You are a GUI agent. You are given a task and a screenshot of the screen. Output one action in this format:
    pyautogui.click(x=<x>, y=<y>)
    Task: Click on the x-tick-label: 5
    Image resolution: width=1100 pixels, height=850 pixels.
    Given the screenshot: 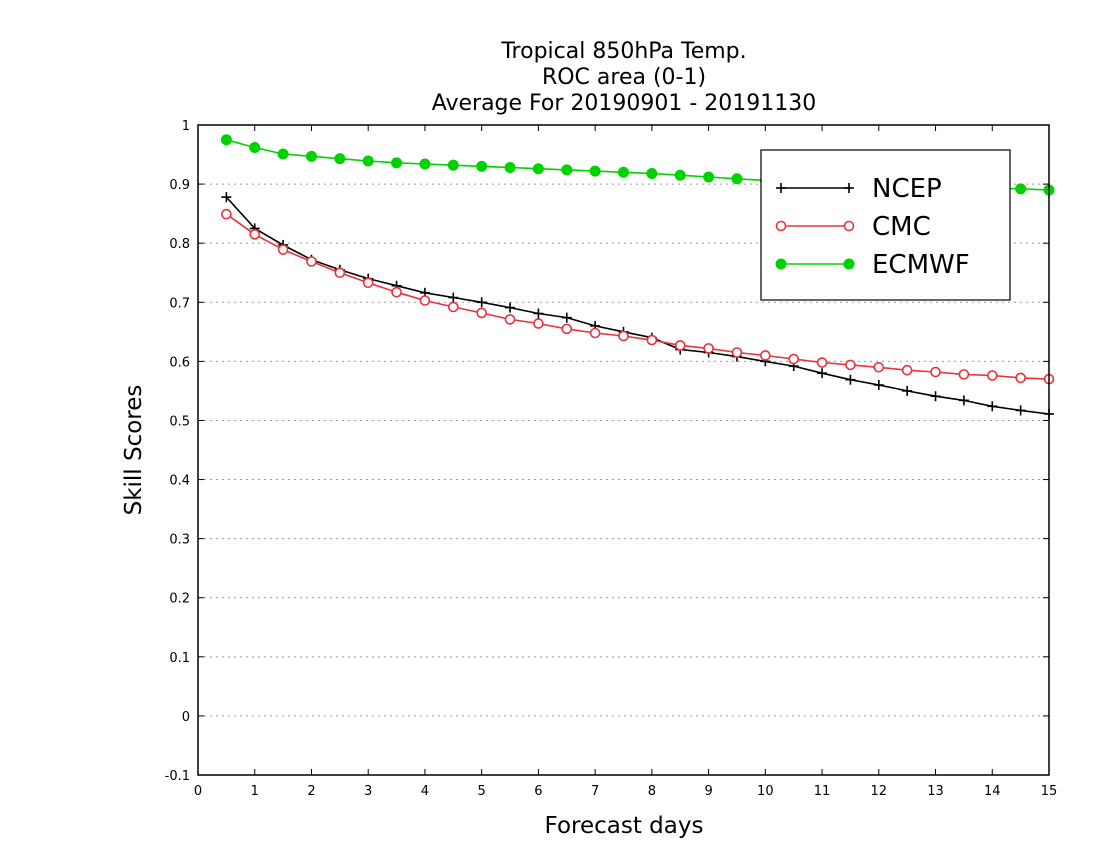 What is the action you would take?
    pyautogui.click(x=482, y=791)
    